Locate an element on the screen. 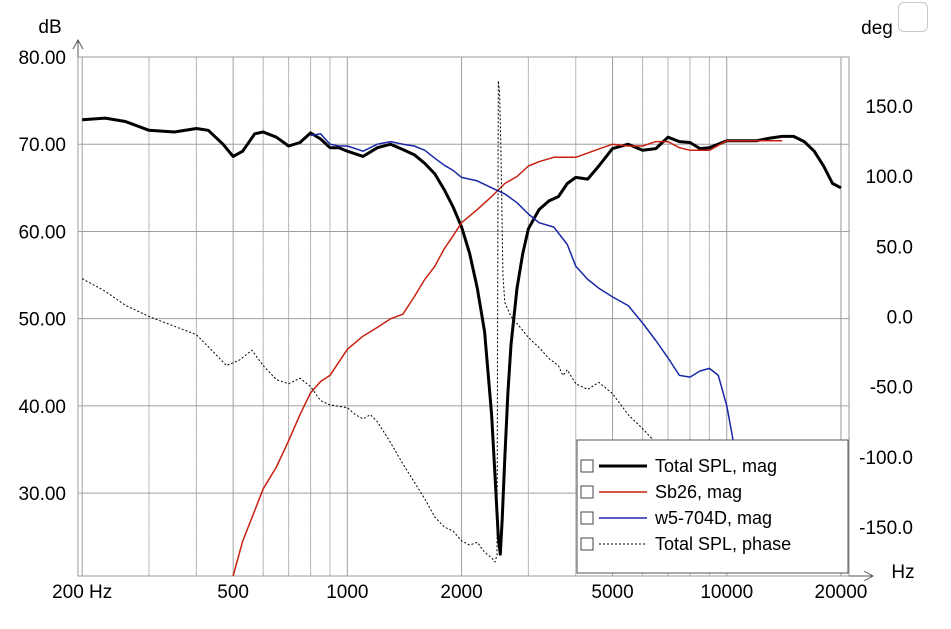  x-tick-label: 2000 is located at coordinates (461, 592).